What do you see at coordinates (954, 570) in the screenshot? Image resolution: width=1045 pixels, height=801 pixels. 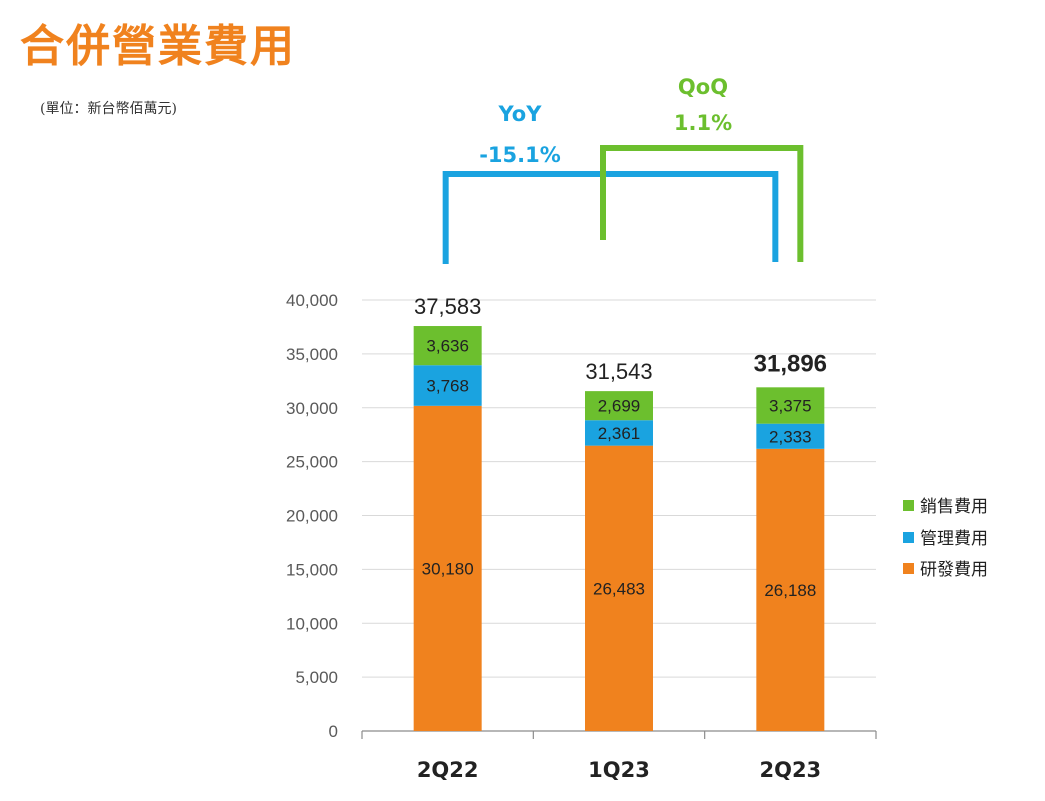 I see `legend-label: 研發費用` at bounding box center [954, 570].